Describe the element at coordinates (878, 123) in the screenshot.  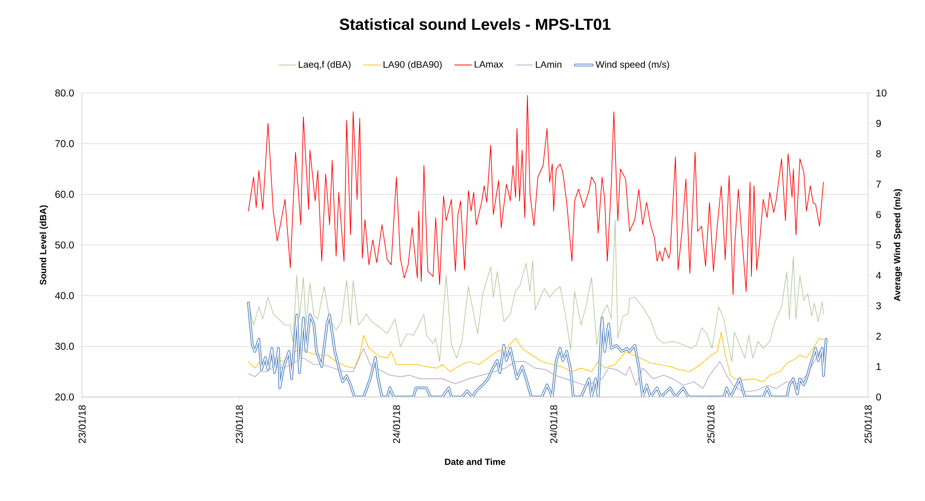
I see `y2-tick-label: 9` at that location.